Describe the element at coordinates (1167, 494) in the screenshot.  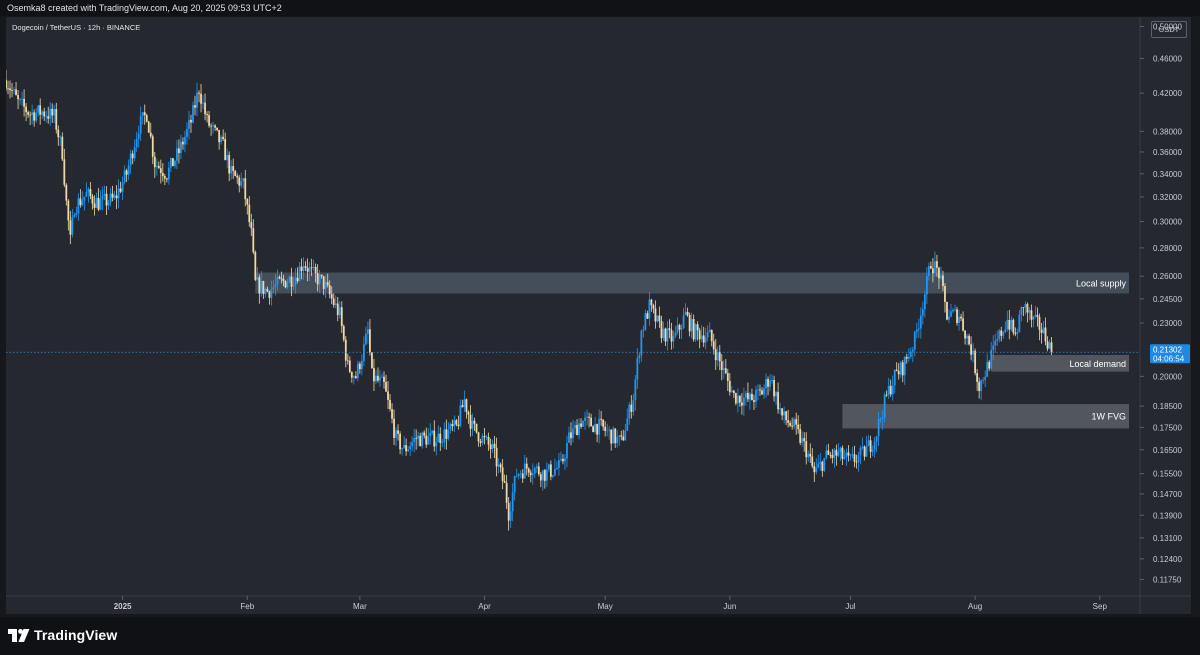
I see `price-tick-label: 0.14700` at that location.